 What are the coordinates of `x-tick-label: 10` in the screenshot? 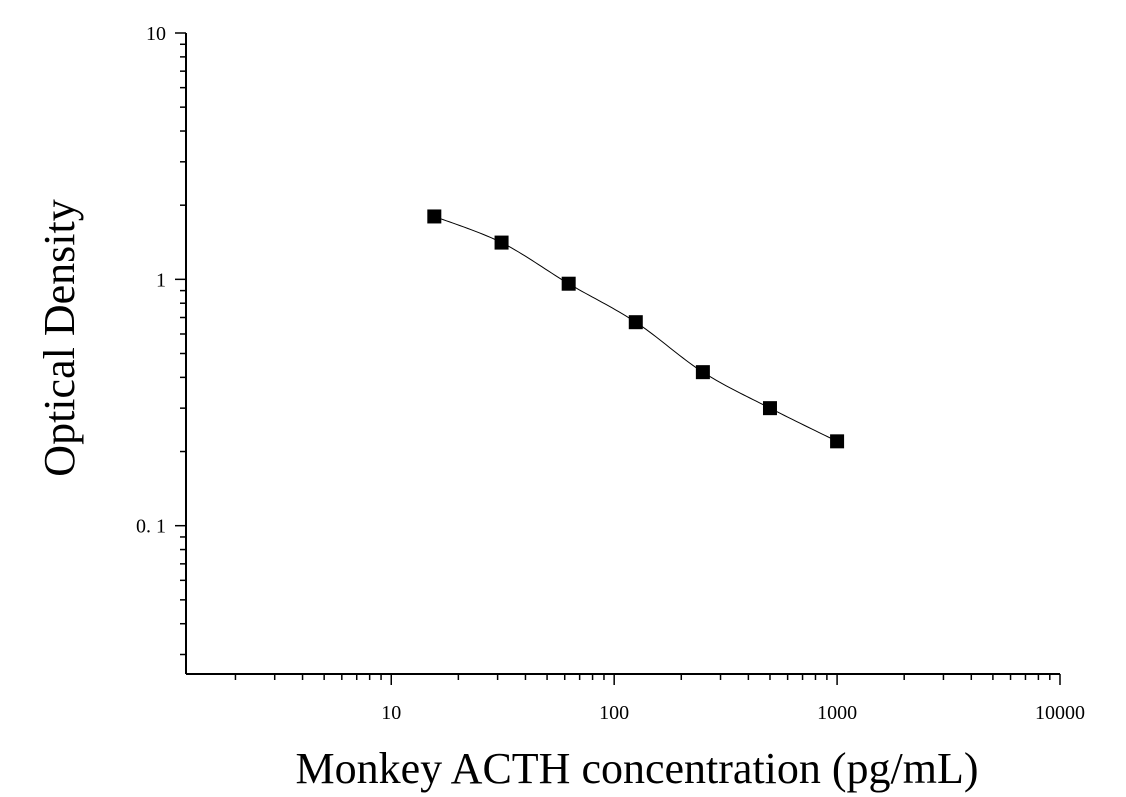 It's located at (391, 713).